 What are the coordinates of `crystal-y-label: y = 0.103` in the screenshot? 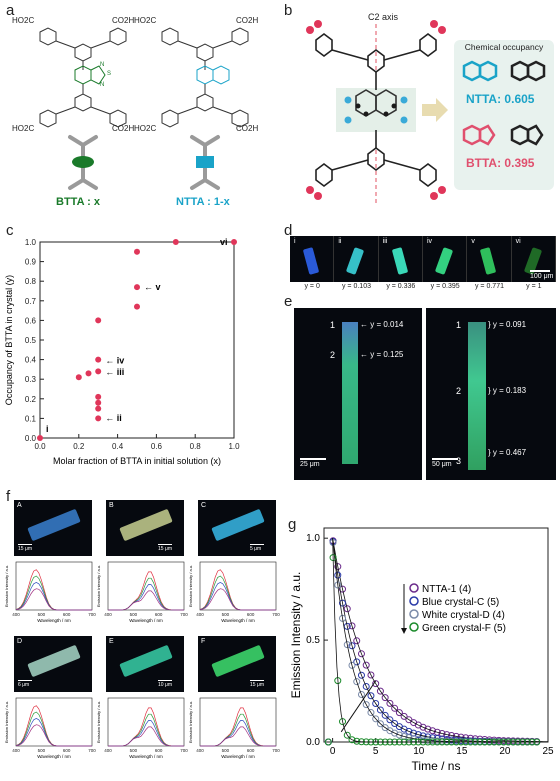 It's located at (356, 286).